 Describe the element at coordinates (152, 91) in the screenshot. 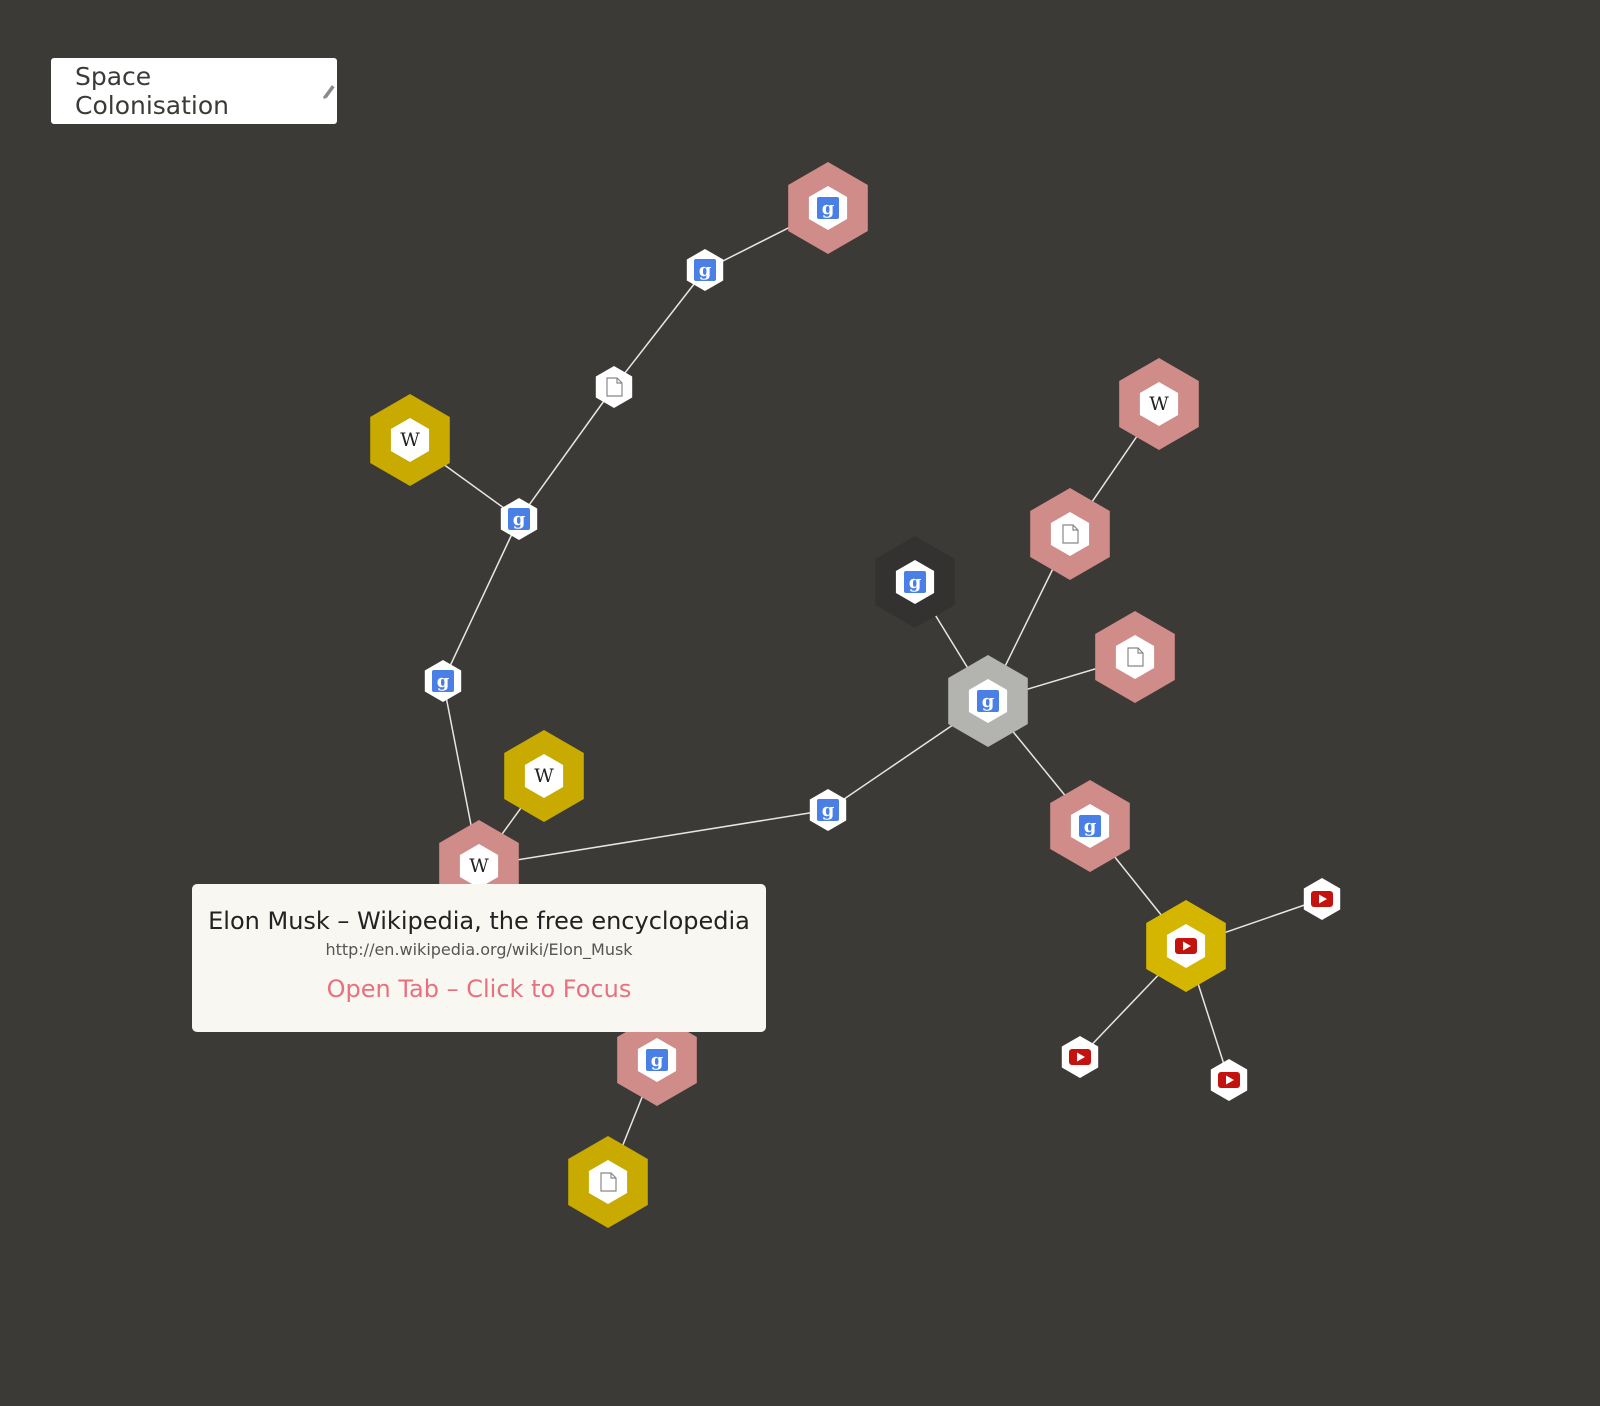

I see `session-title: Space Colonisation` at that location.